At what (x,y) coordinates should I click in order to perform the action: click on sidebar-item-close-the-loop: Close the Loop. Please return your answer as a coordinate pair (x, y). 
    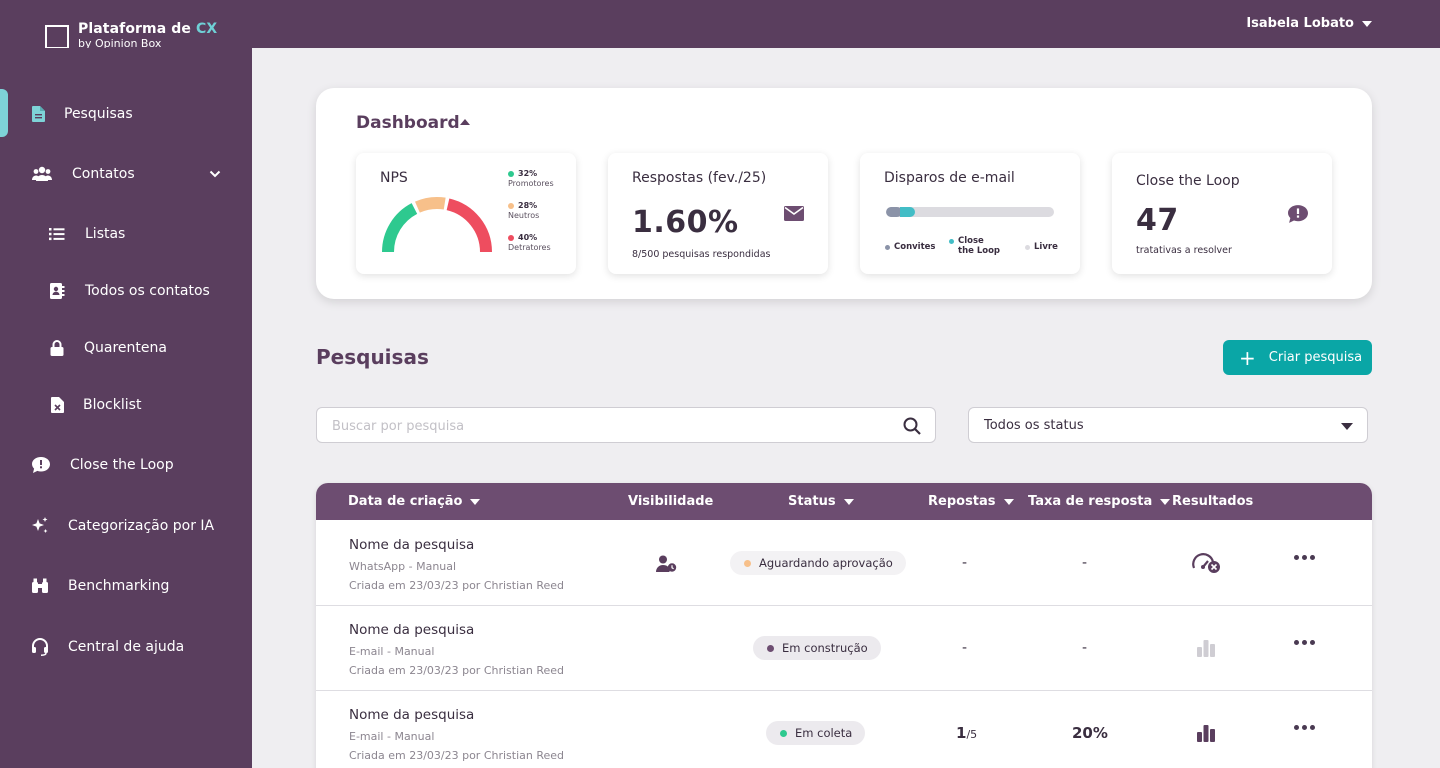
    Looking at the image, I should click on (126, 465).